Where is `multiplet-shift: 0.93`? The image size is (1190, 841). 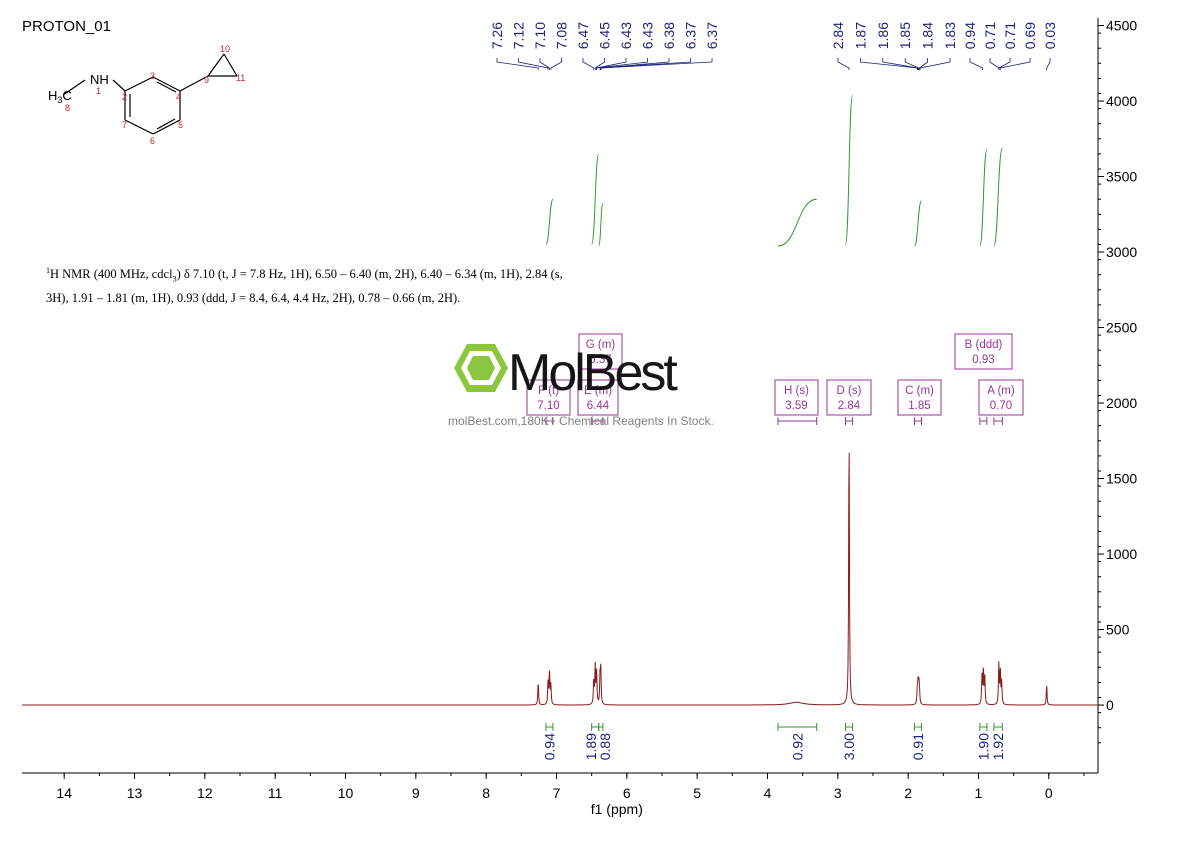
multiplet-shift: 0.93 is located at coordinates (983, 360).